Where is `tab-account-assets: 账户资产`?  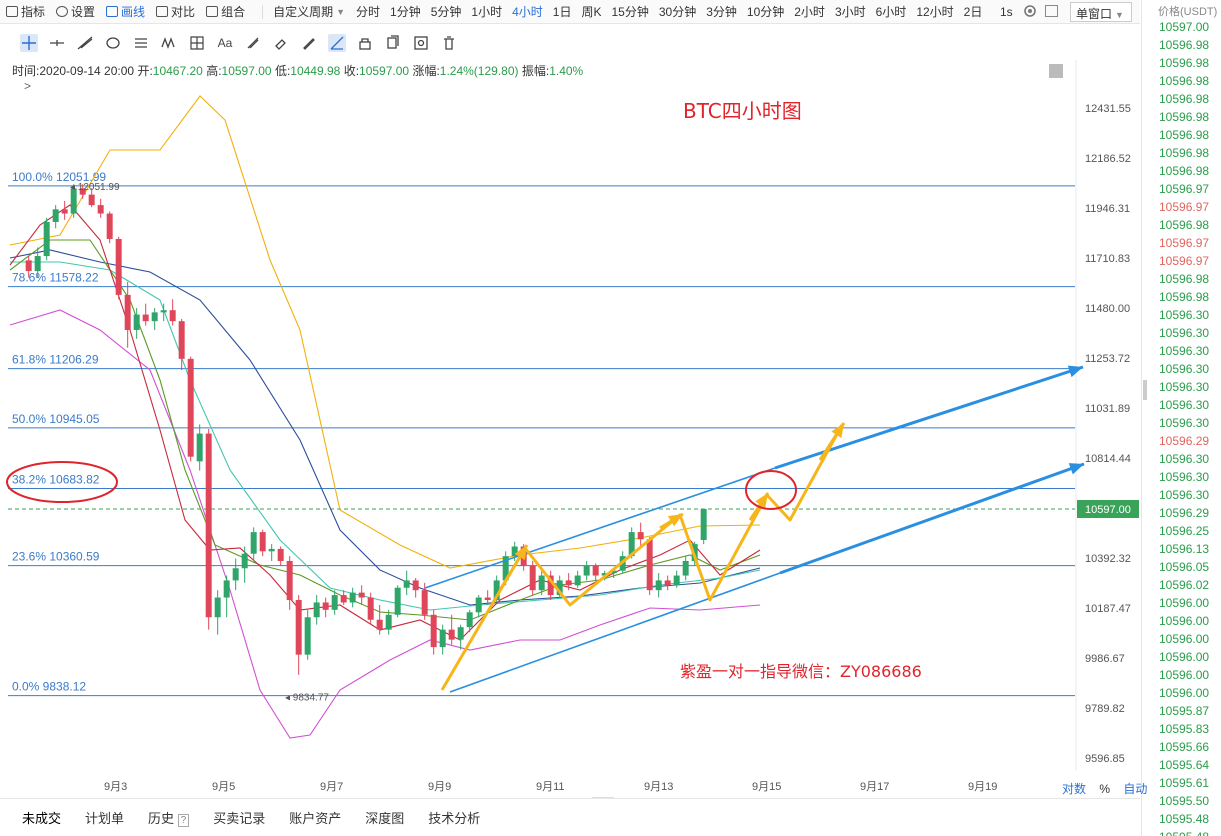
tab-account-assets: 账户资产 is located at coordinates (315, 818).